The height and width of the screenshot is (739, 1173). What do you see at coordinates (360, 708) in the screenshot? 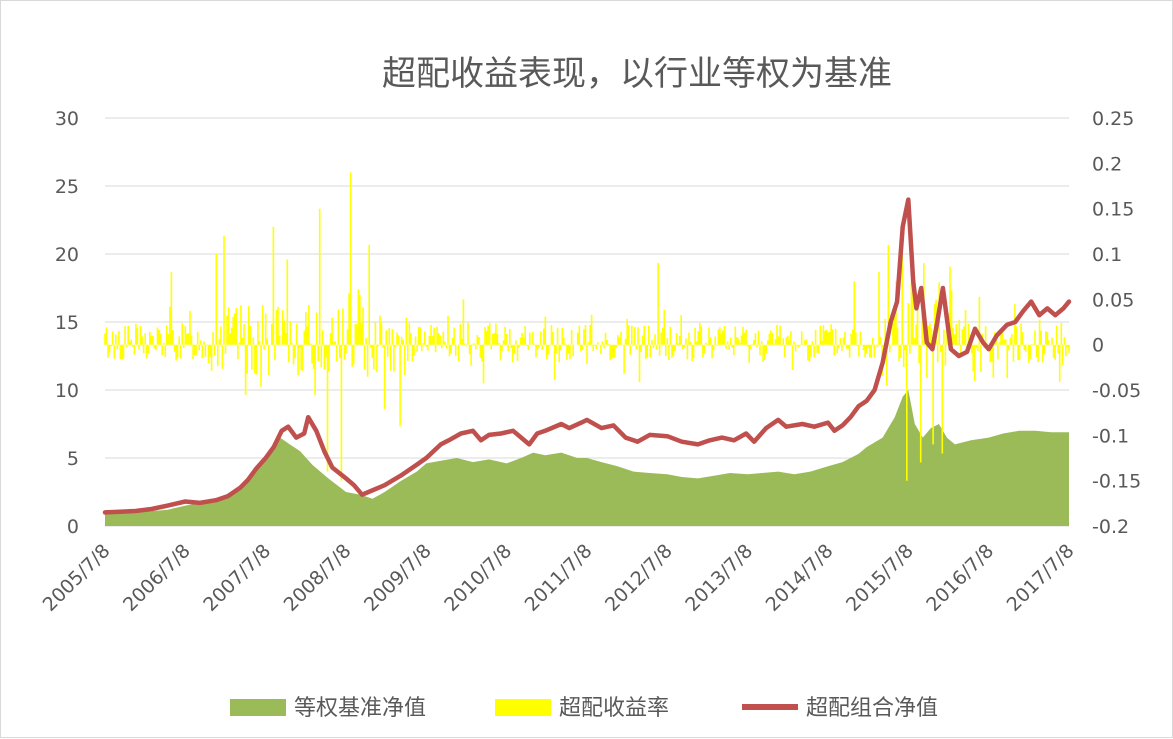
I see `legend-label-benchmark: 等权基准净值` at bounding box center [360, 708].